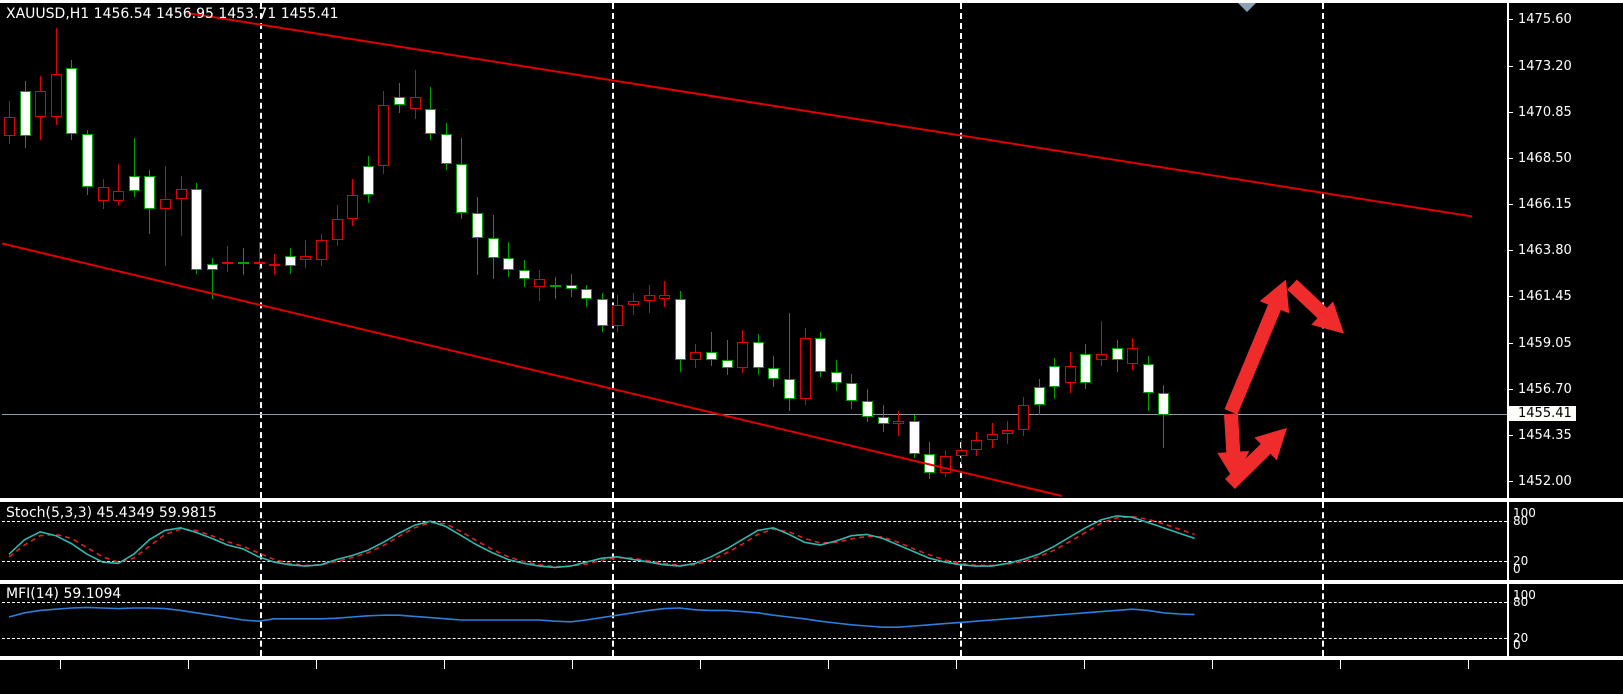  What do you see at coordinates (1540, 389) in the screenshot?
I see `price-tick-8: 1456.70` at bounding box center [1540, 389].